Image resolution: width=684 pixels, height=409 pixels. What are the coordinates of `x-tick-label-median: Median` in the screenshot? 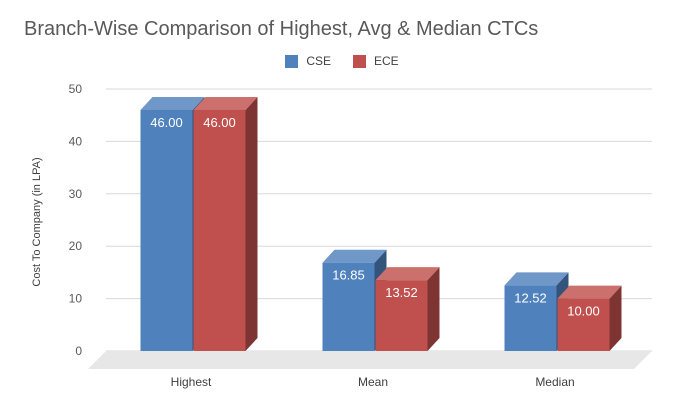 It's located at (554, 382).